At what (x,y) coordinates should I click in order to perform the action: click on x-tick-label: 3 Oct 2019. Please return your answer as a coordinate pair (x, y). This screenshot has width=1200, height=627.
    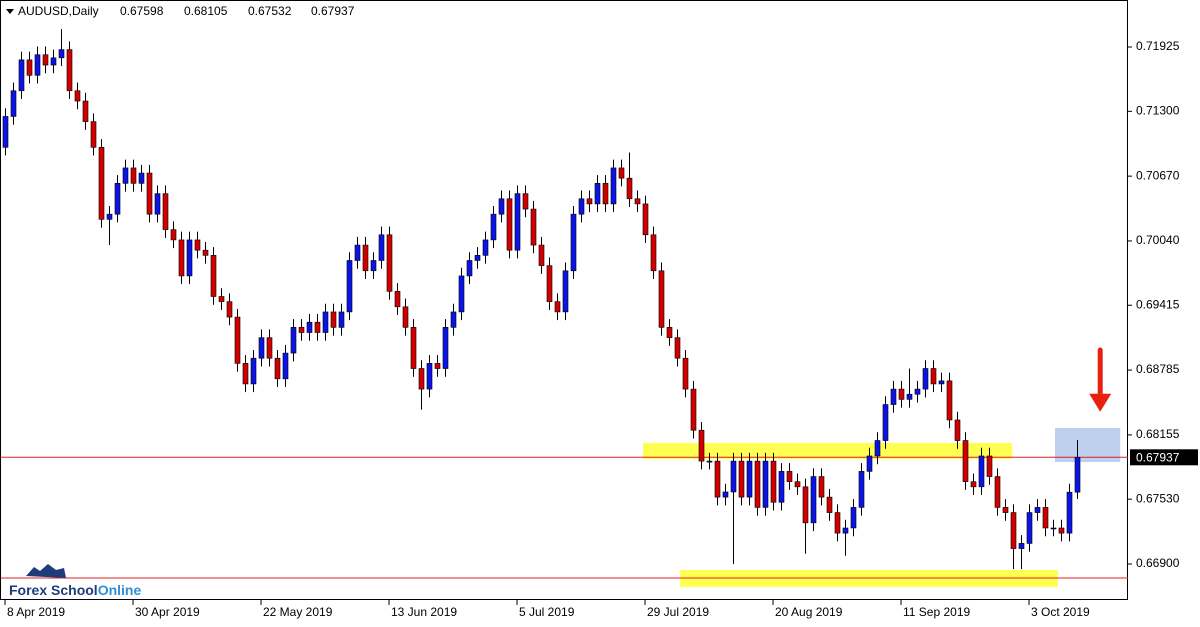
    Looking at the image, I should click on (1060, 612).